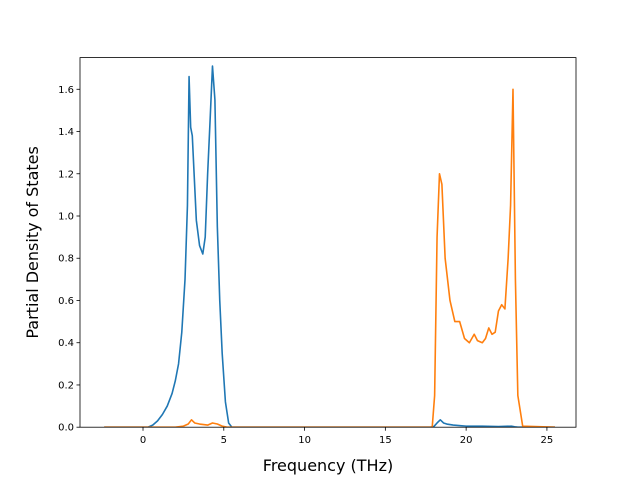 The width and height of the screenshot is (640, 480). What do you see at coordinates (32, 242) in the screenshot?
I see `y-axis-title: Partial Density of States` at bounding box center [32, 242].